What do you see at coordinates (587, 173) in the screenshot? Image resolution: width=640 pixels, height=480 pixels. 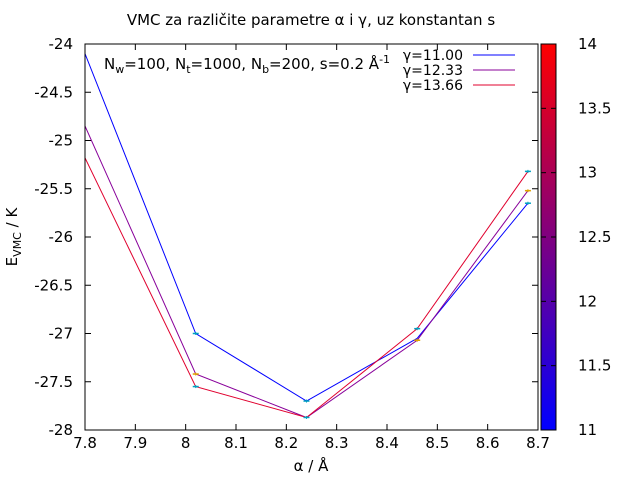 I see `colorbar-tick-label: 13` at bounding box center [587, 173].